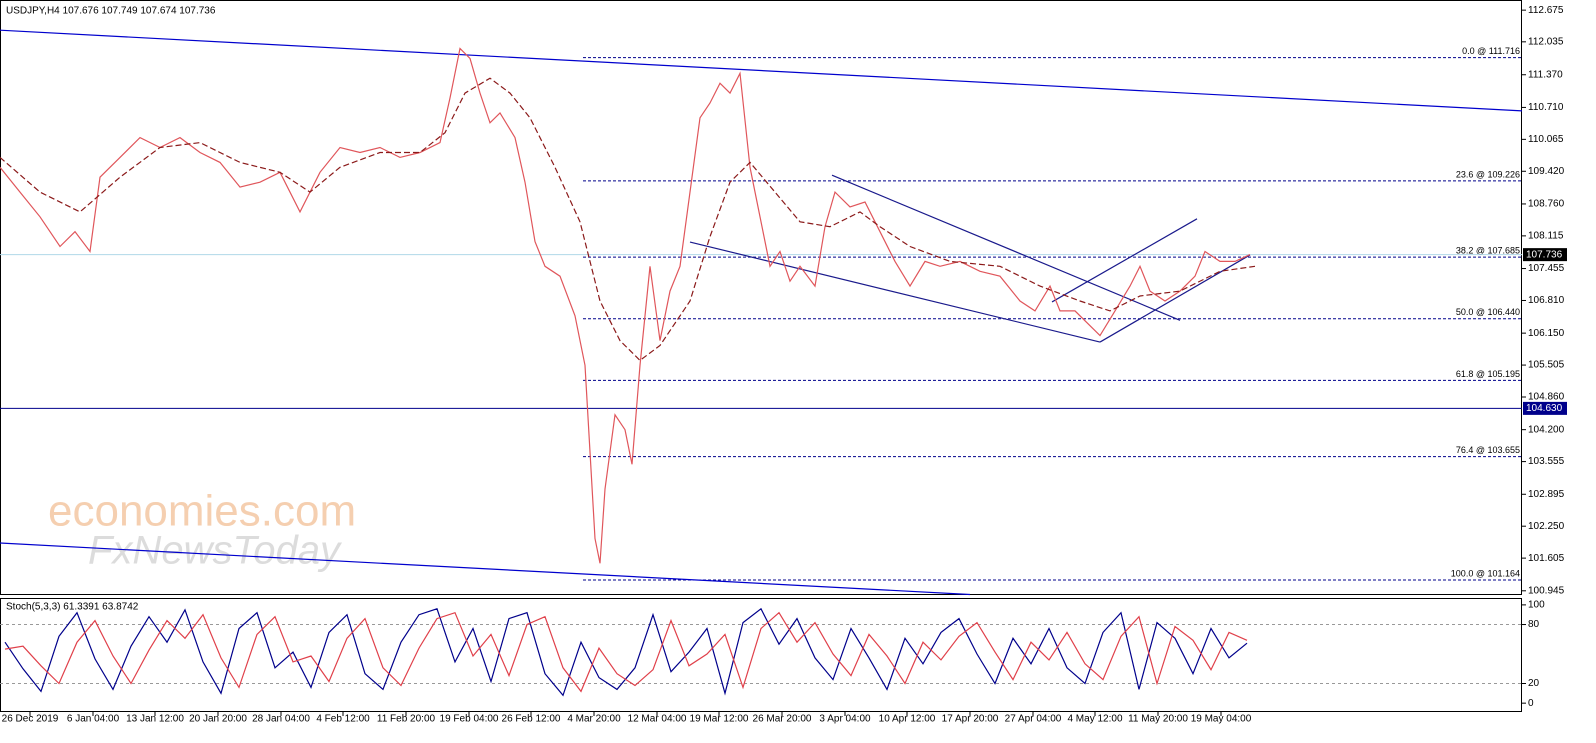 The height and width of the screenshot is (743, 1596). Describe the element at coordinates (1546, 139) in the screenshot. I see `y-tick-label: 110.065` at that location.